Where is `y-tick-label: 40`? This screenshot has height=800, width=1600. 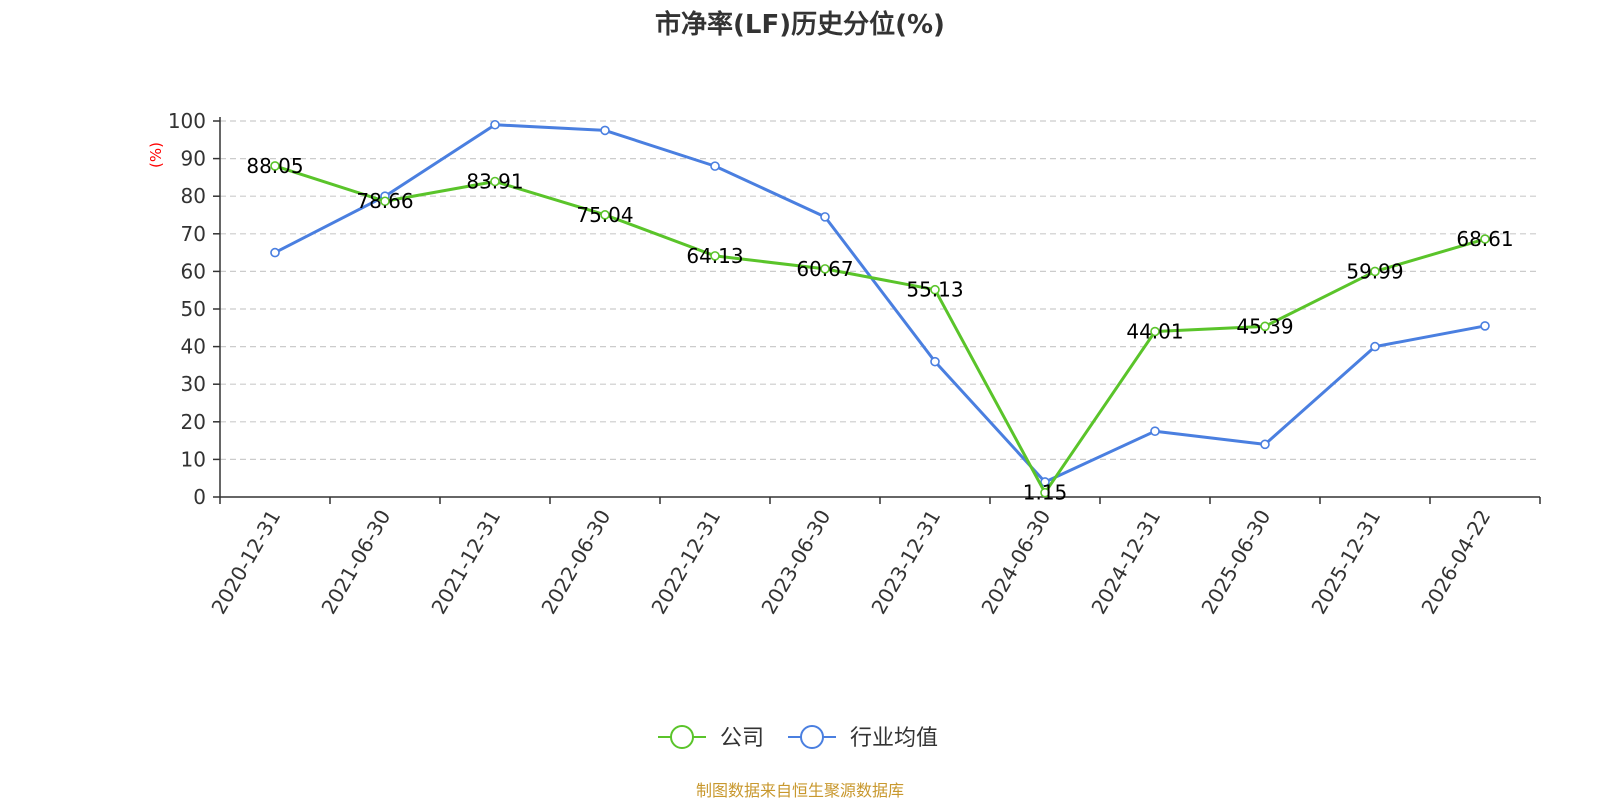 y-tick-label: 40 is located at coordinates (193, 347).